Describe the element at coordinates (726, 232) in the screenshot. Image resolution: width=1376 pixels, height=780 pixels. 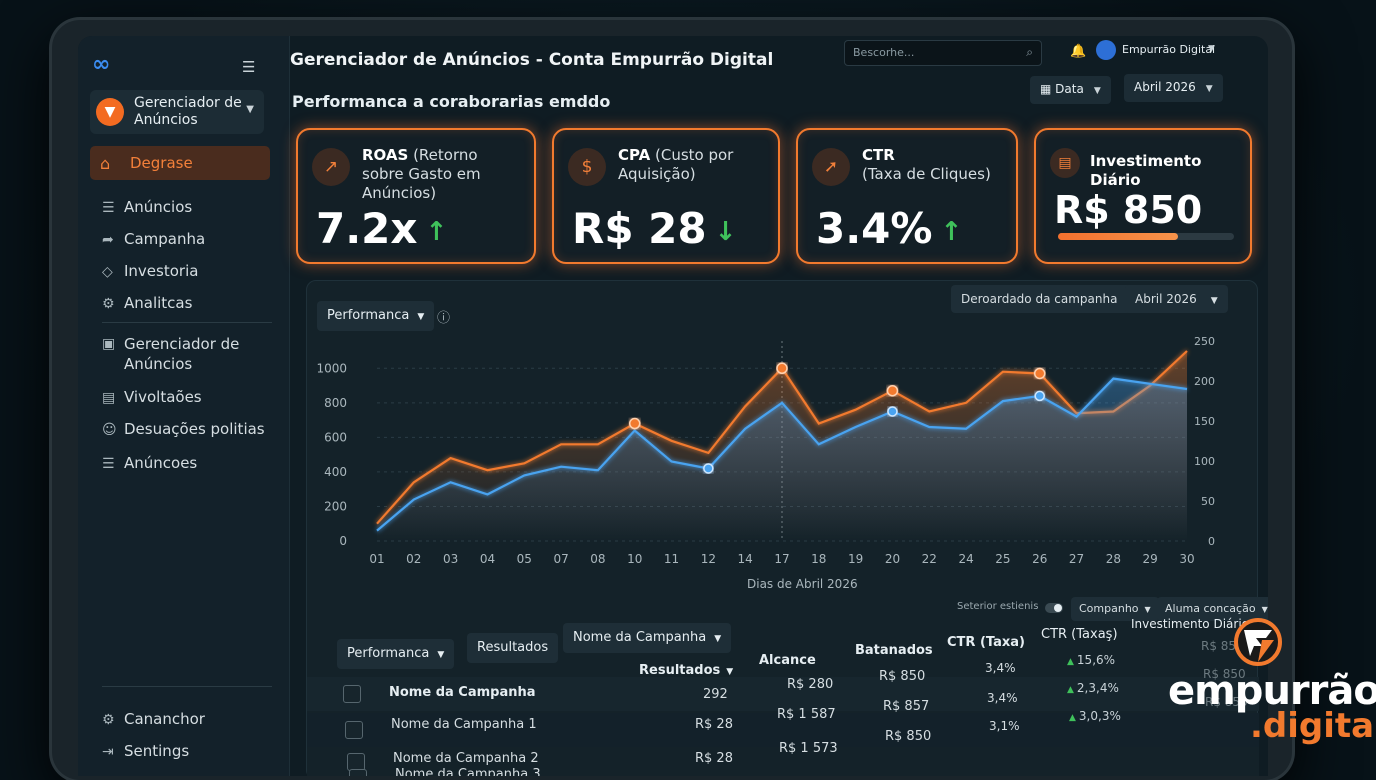
I see `arrow-down-icon: ↓` at that location.